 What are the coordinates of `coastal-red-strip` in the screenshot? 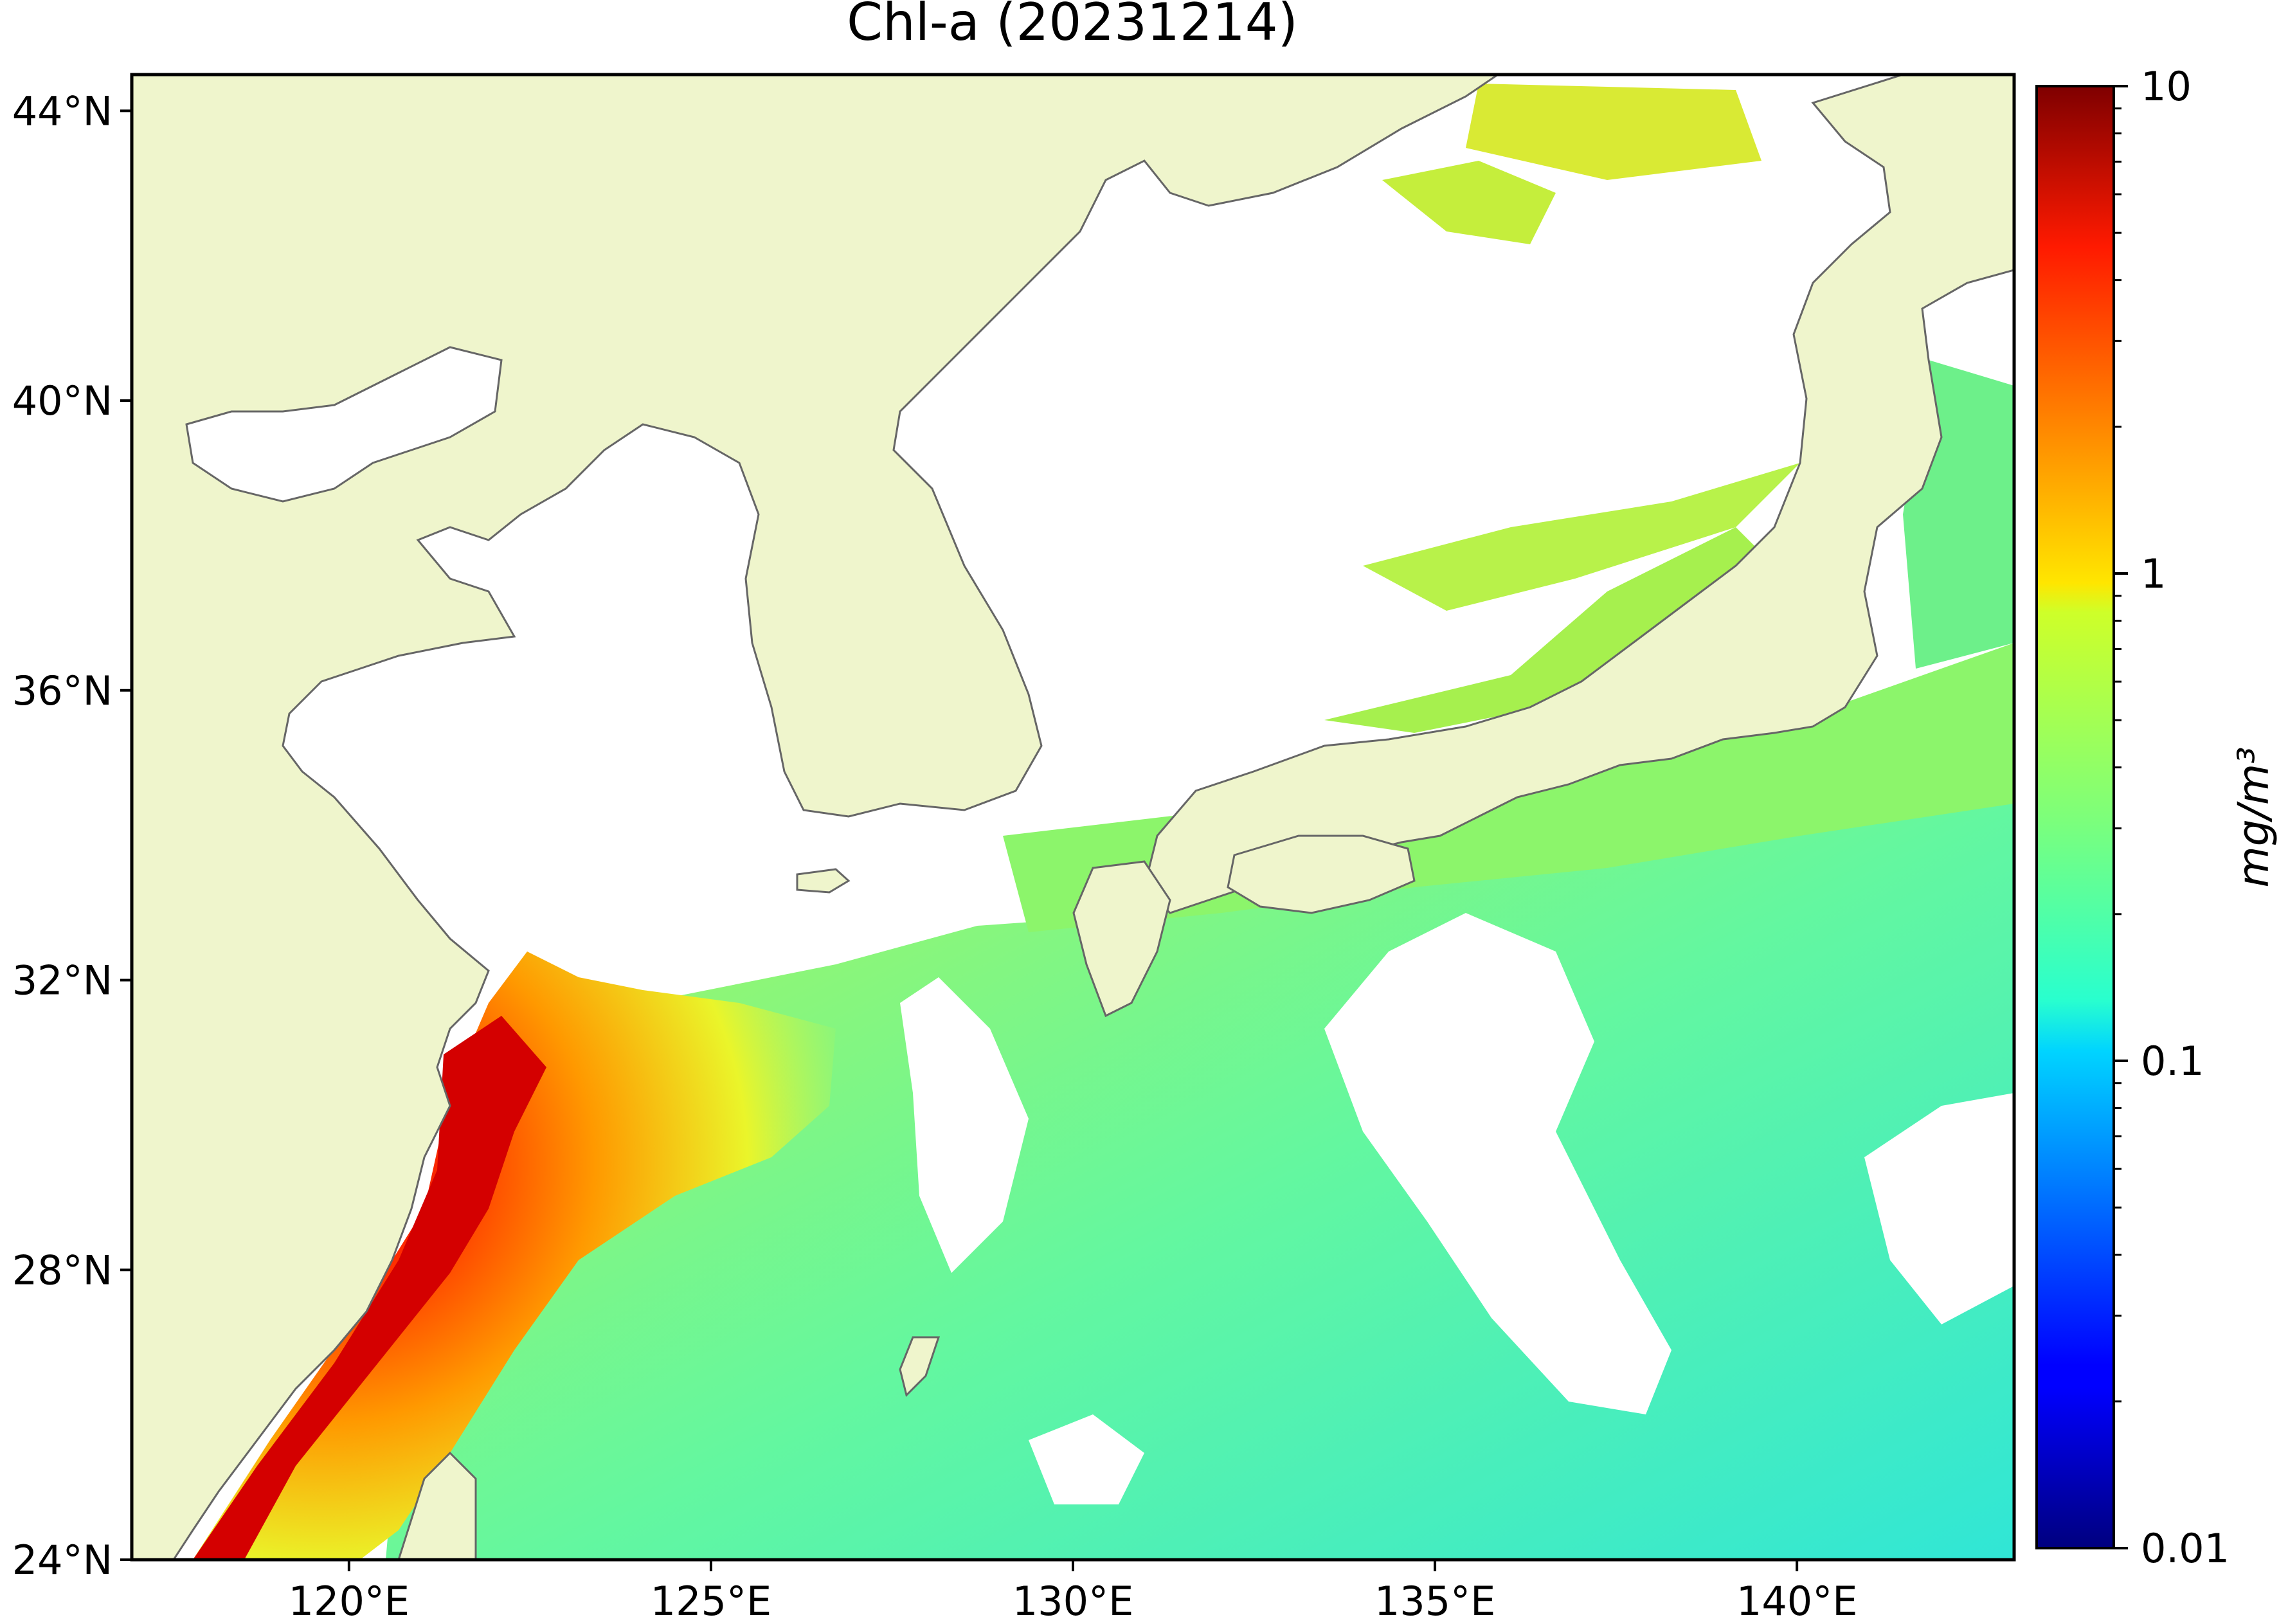 It's located at (369, 1288).